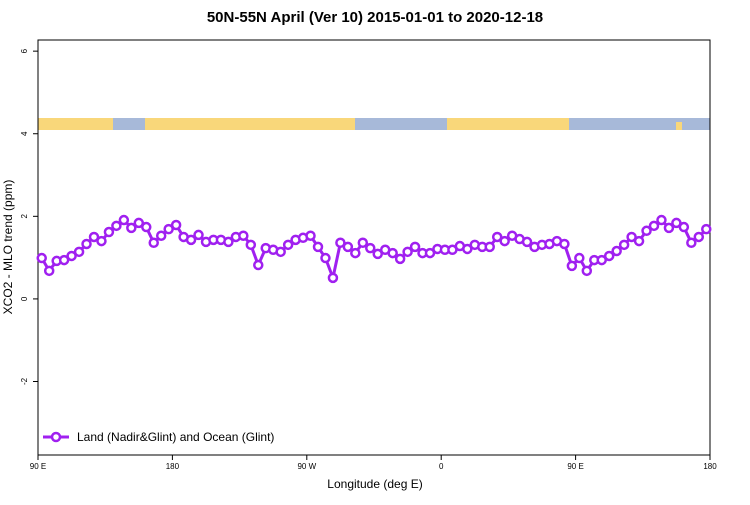  I want to click on x-tick-label: 0, so click(441, 466).